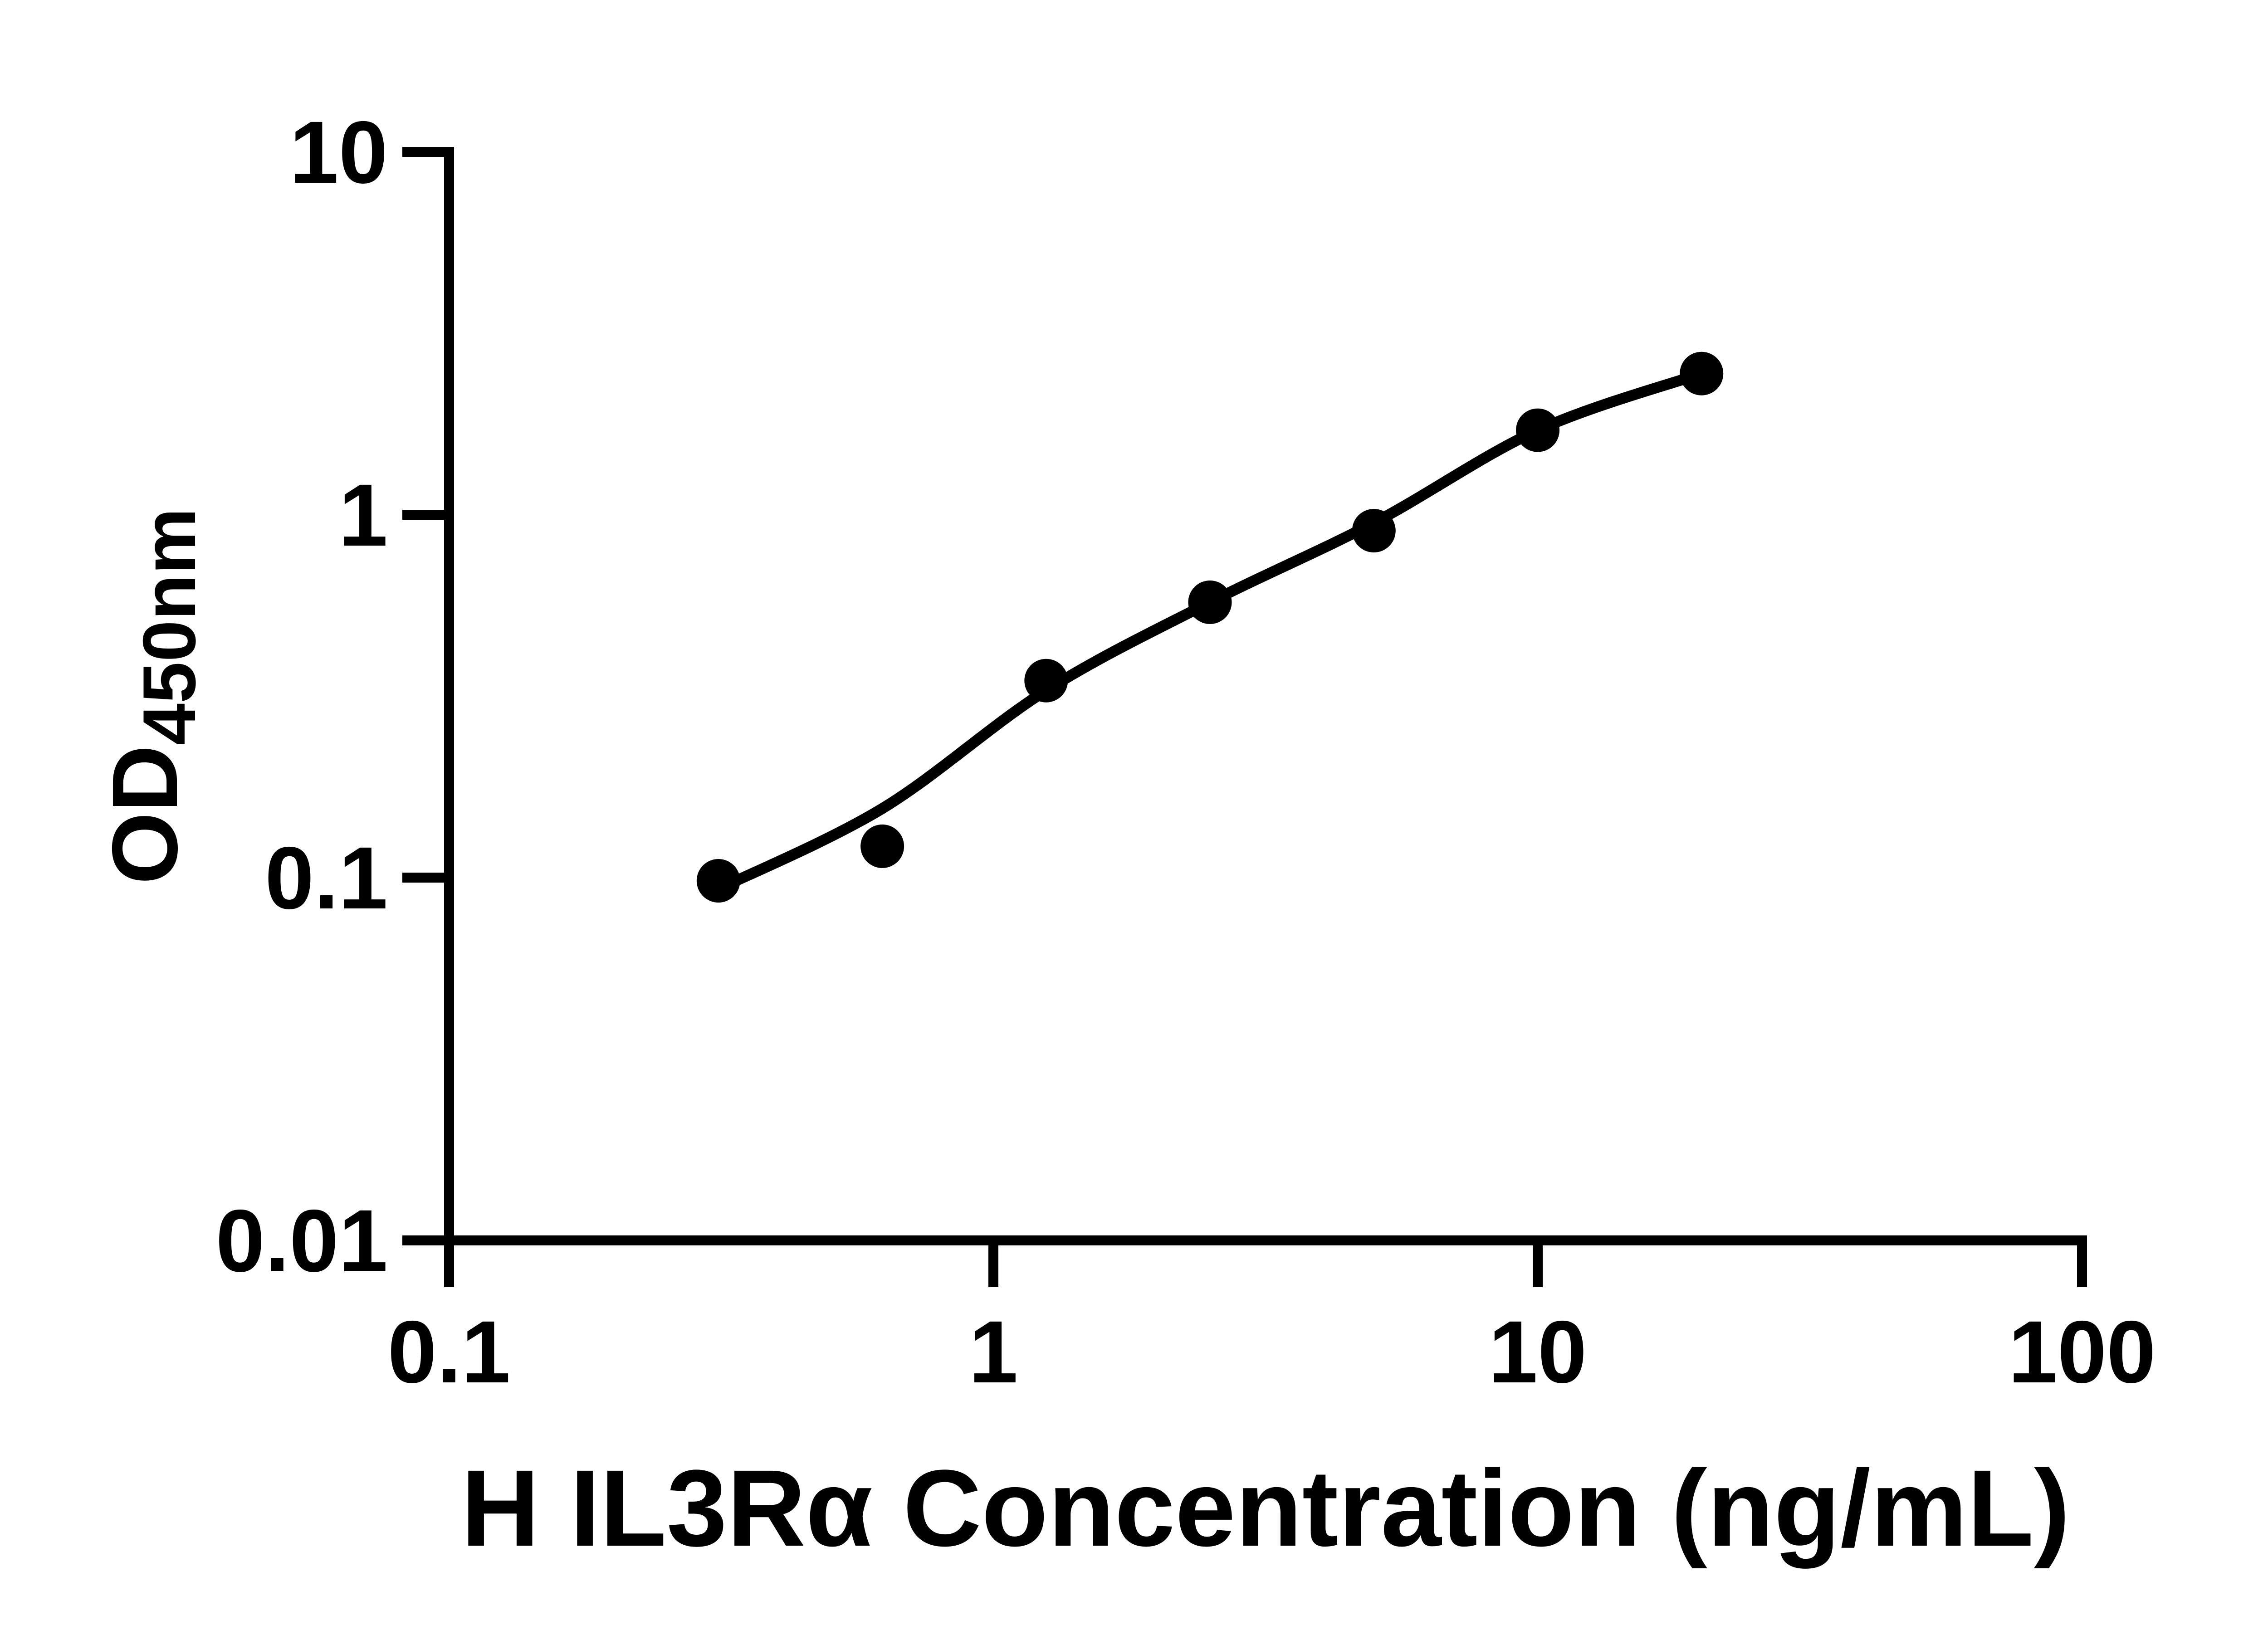 The image size is (2268, 1635). What do you see at coordinates (169, 626) in the screenshot?
I see `od-label-subscript: 450nm` at bounding box center [169, 626].